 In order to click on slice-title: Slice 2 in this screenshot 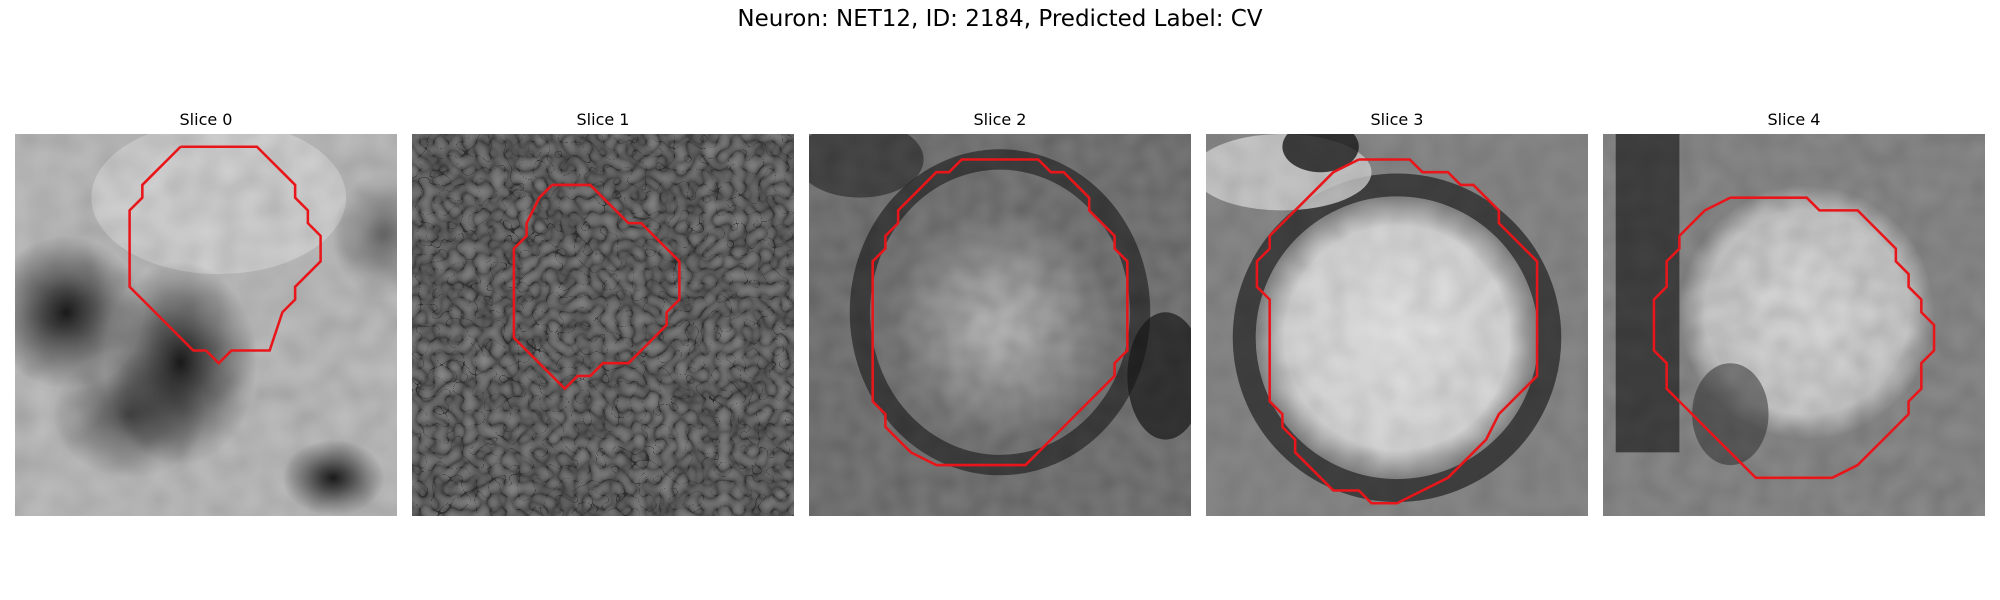, I will do `click(1000, 119)`.